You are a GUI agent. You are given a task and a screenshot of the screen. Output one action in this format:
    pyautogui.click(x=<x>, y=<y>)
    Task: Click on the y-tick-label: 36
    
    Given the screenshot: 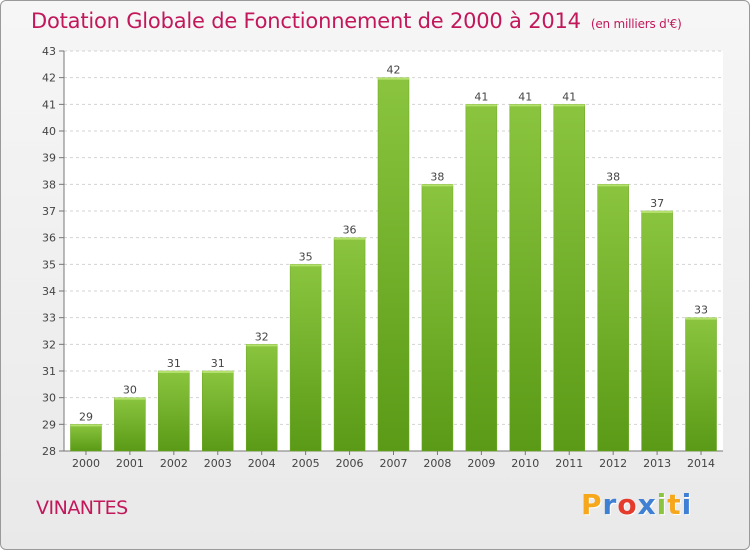 What is the action you would take?
    pyautogui.click(x=49, y=238)
    